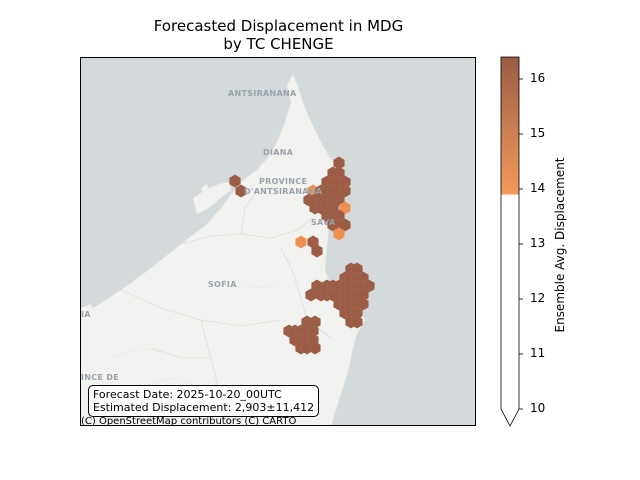  What do you see at coordinates (262, 93) in the screenshot?
I see `place-label-antsiranana: ANTSIRANANA` at bounding box center [262, 93].